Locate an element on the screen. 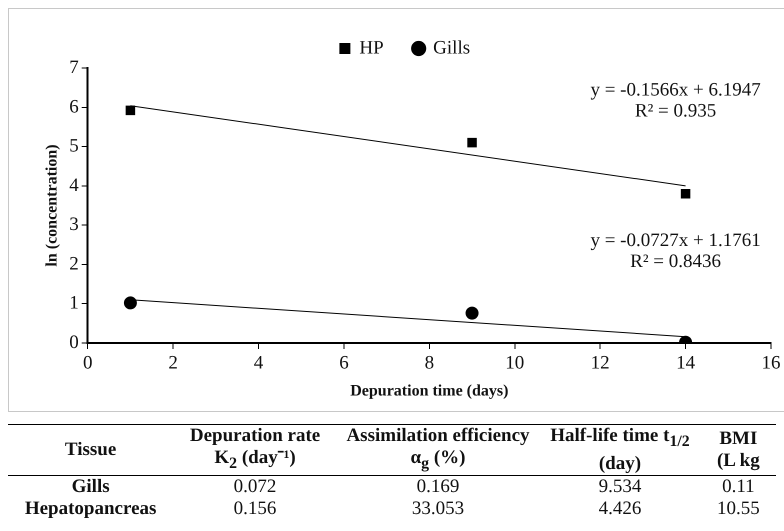 Image resolution: width=784 pixels, height=531 pixels. annotation: y = -0.0727x + 1.1761 R² = 0.8436 is located at coordinates (675, 251).